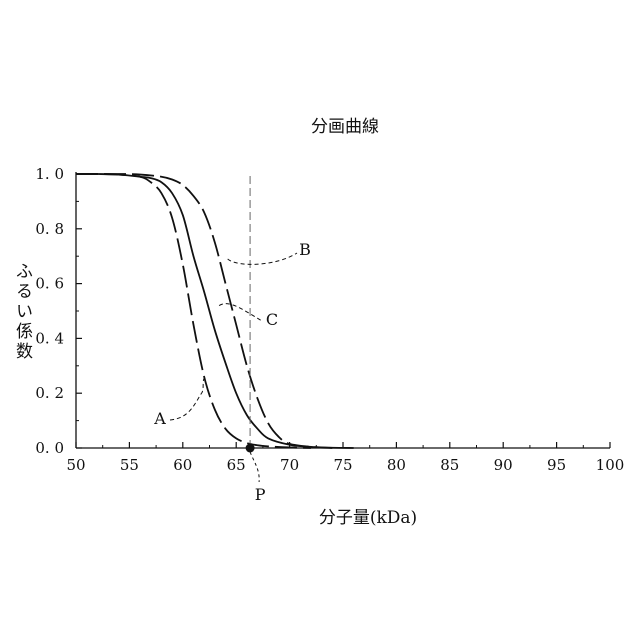 The image size is (640, 640). What do you see at coordinates (254, 467) in the screenshot?
I see `point-p-leader` at bounding box center [254, 467].